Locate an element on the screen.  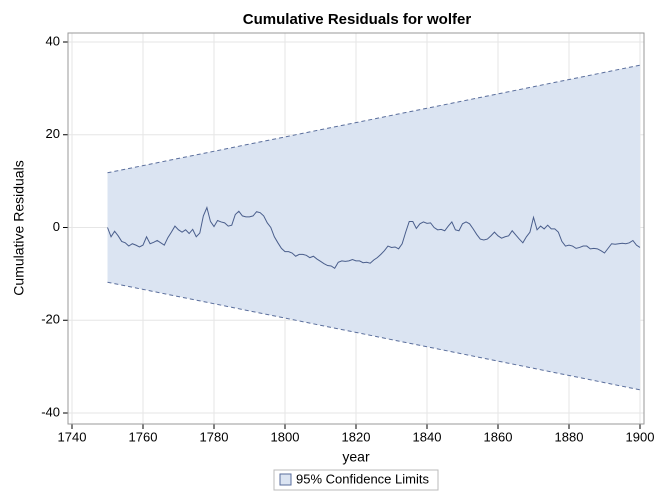
legend-box is located at coordinates (356, 480).